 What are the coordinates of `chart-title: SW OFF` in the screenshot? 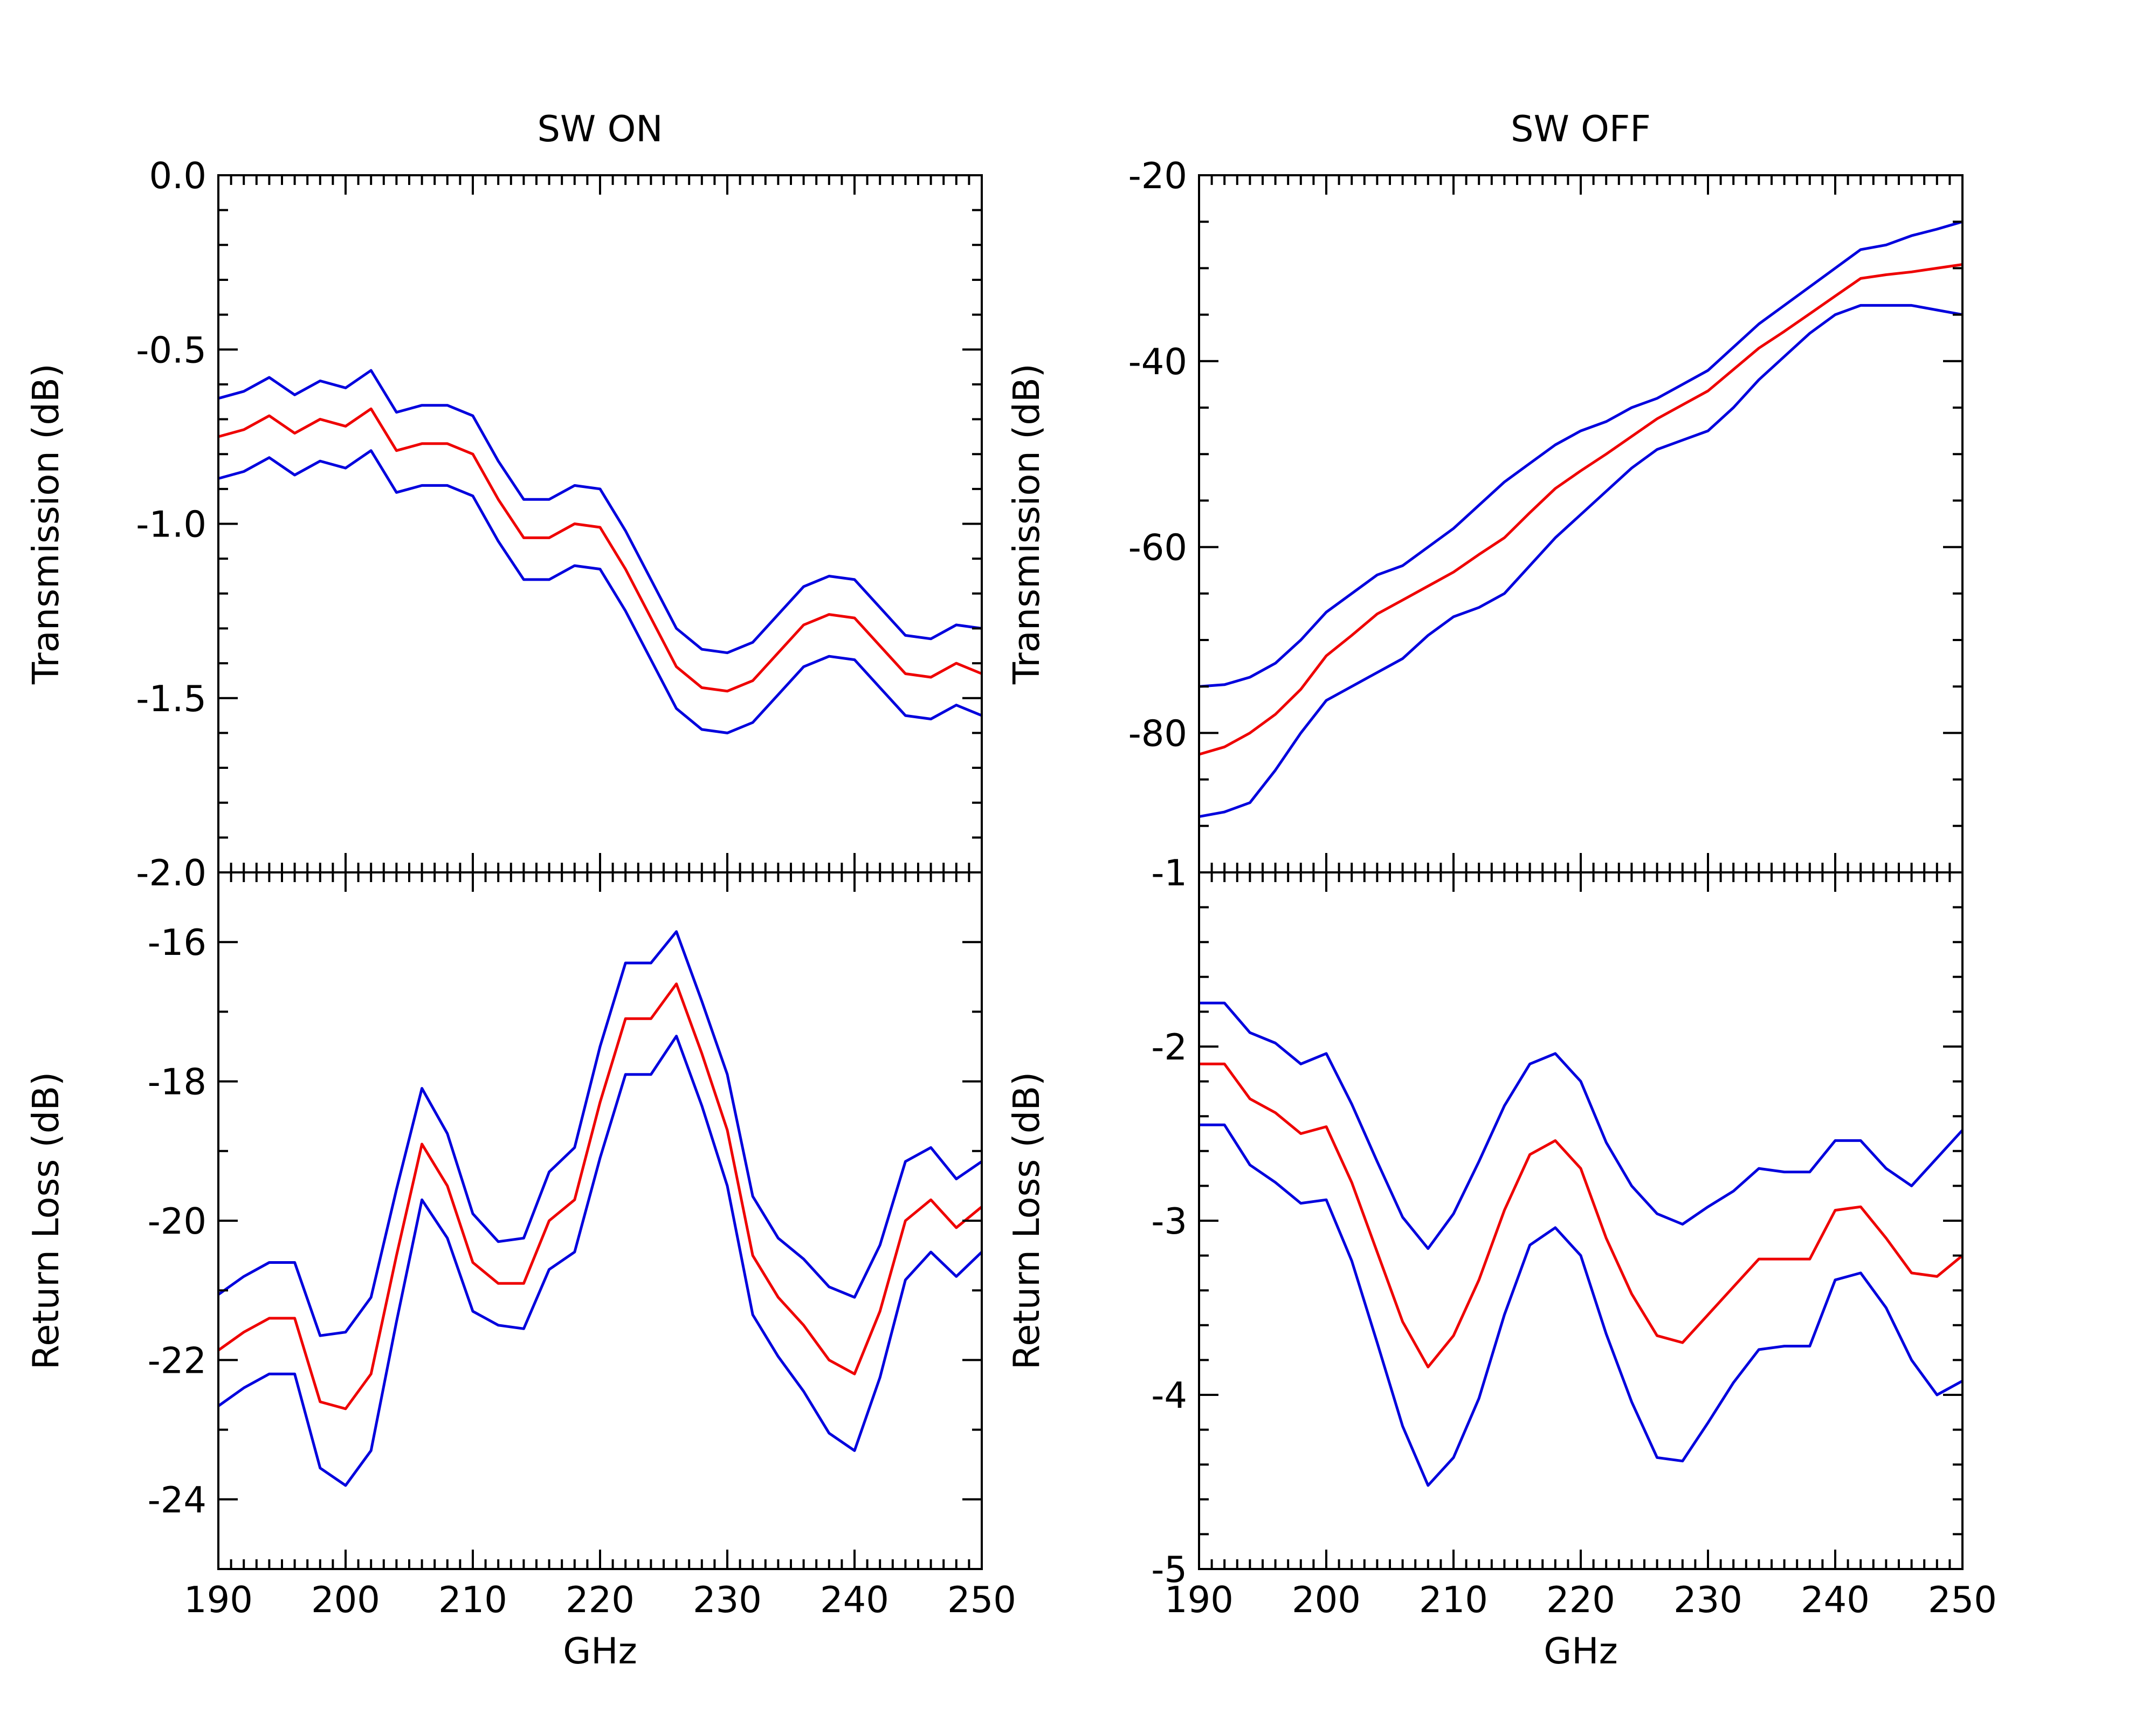 It's located at (1581, 129).